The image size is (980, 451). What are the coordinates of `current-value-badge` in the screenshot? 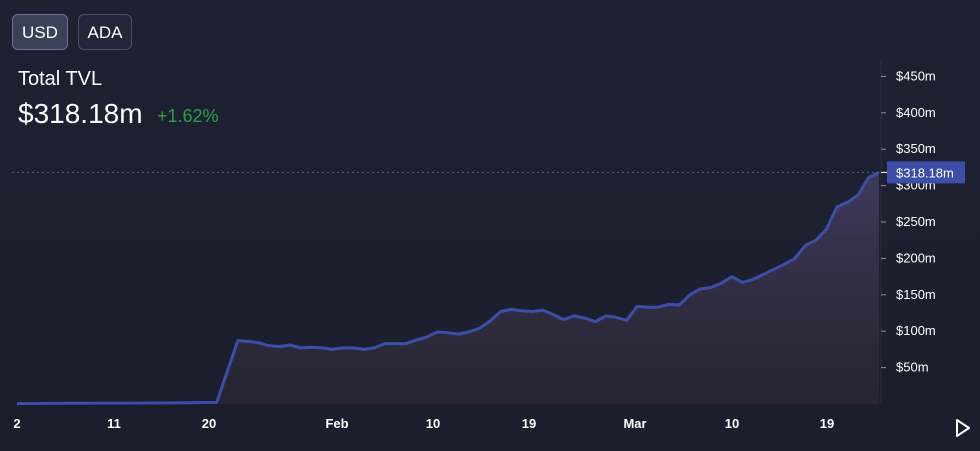 It's located at (926, 172).